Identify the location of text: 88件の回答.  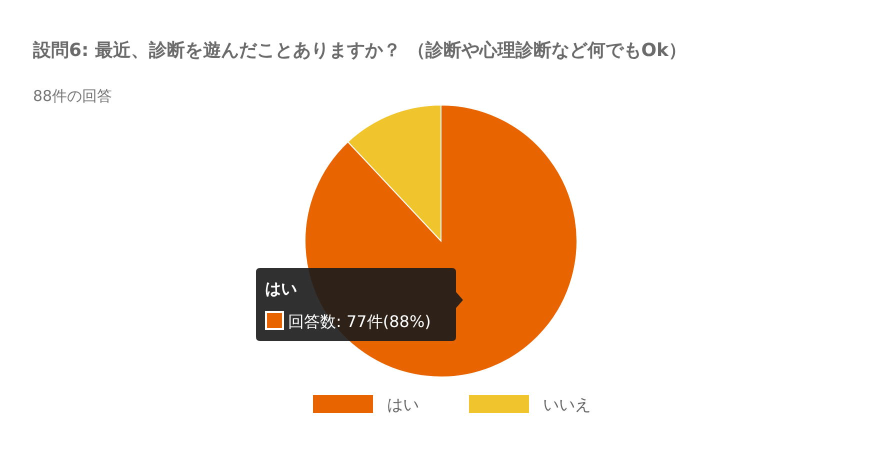
(72, 96).